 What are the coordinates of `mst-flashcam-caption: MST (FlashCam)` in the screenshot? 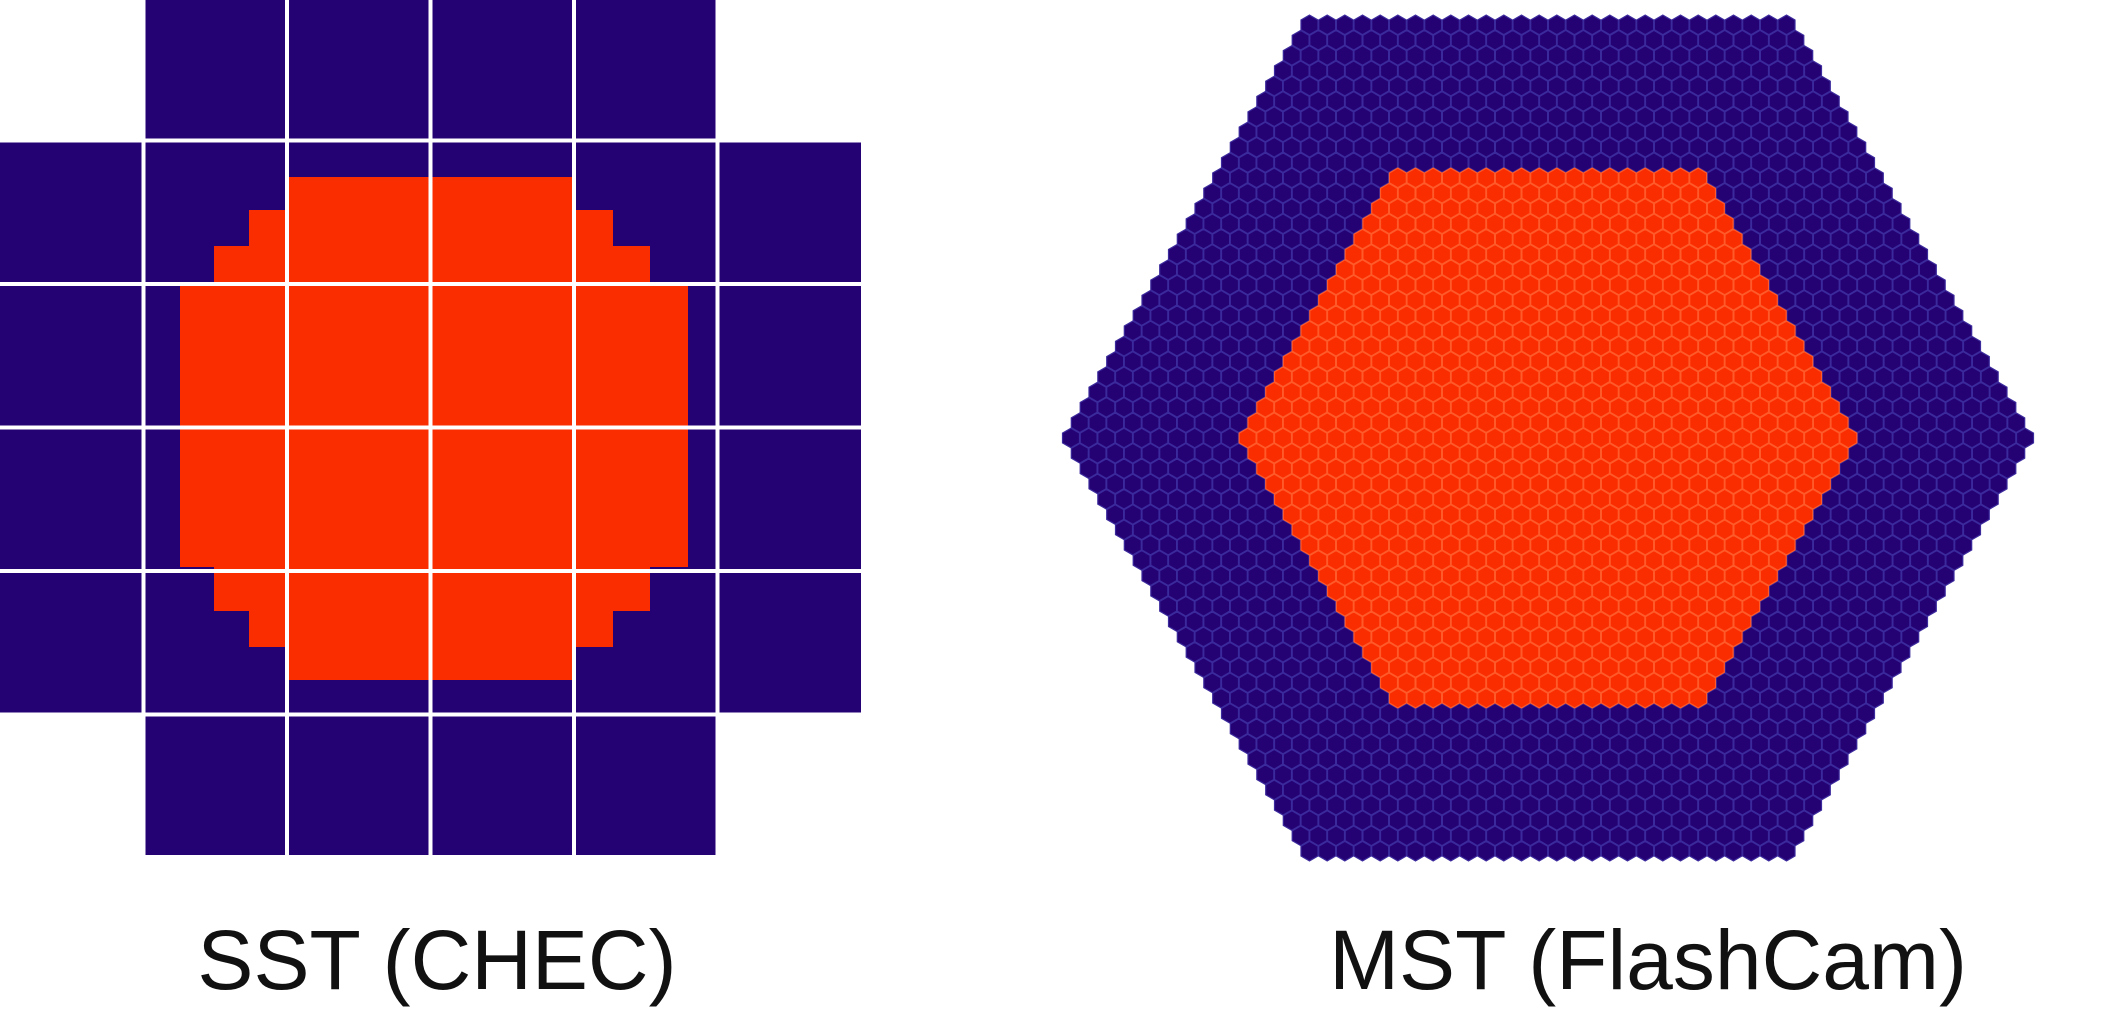 It's located at (1648, 960).